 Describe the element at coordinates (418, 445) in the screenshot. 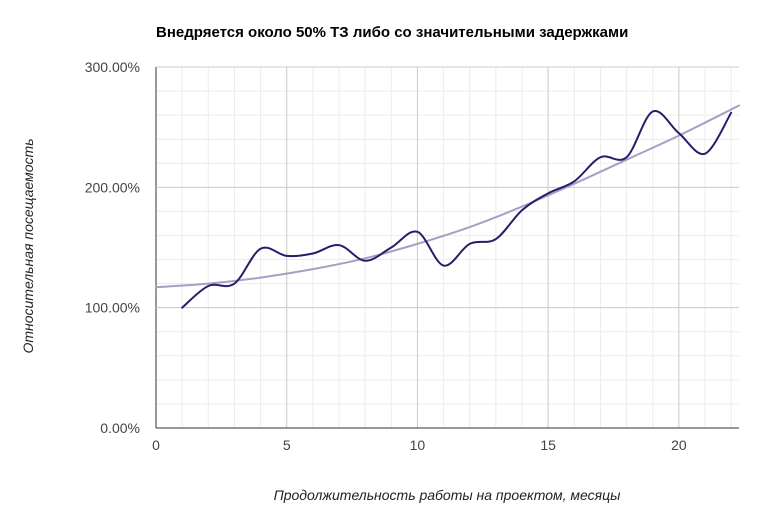

I see `x-tick-label: 10` at that location.